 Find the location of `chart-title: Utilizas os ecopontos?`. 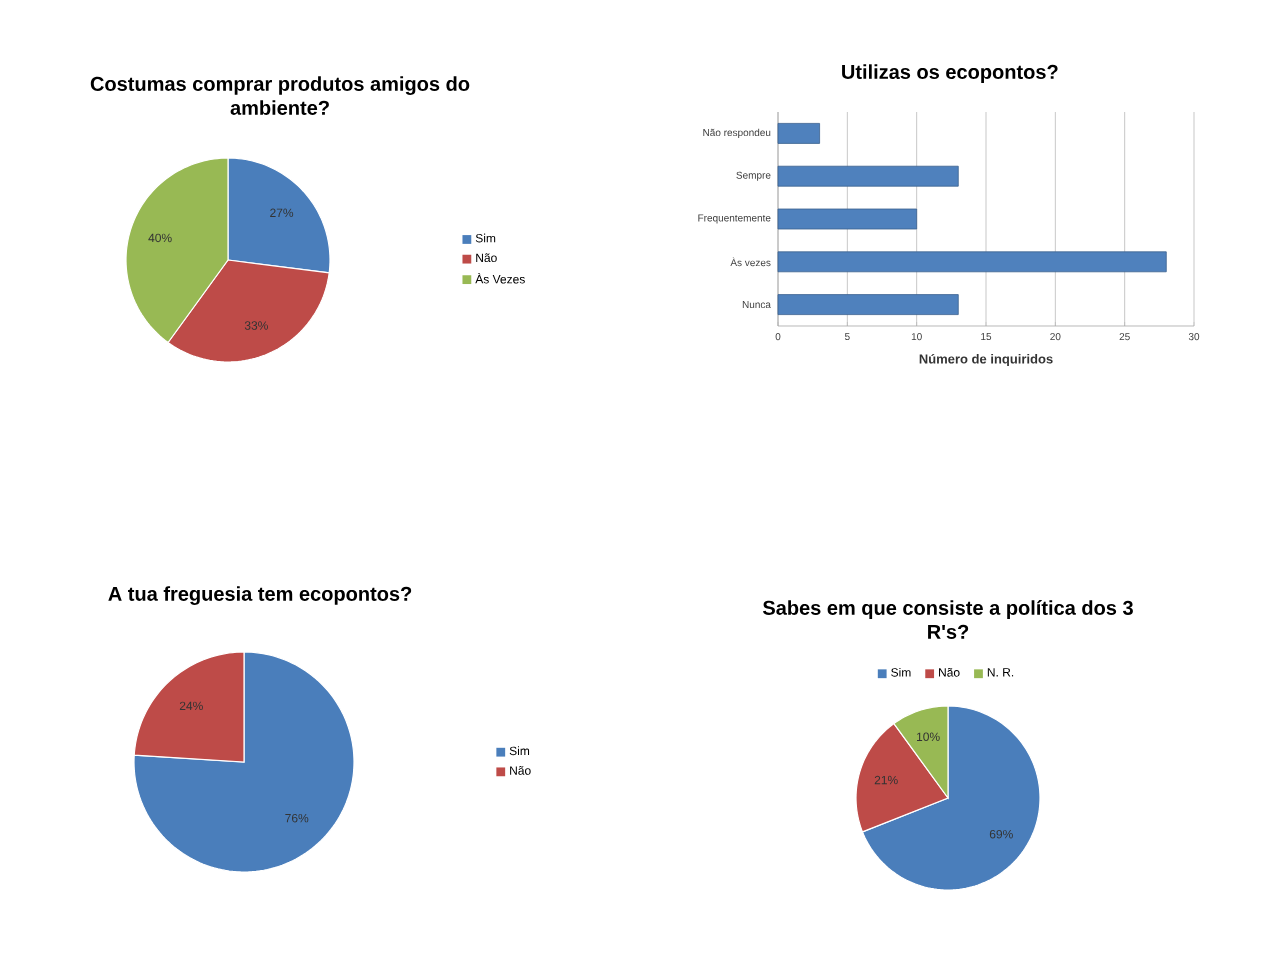

chart-title: Utilizas os ecopontos? is located at coordinates (950, 73).